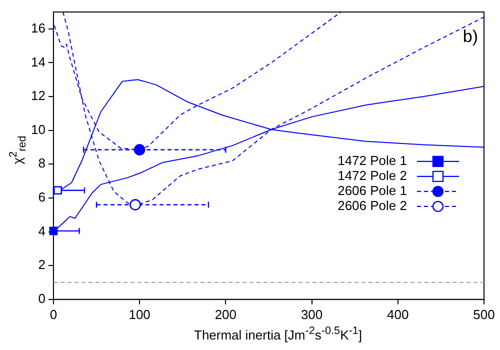 The width and height of the screenshot is (500, 350). What do you see at coordinates (139, 314) in the screenshot?
I see `x-tick-label: 100` at bounding box center [139, 314].